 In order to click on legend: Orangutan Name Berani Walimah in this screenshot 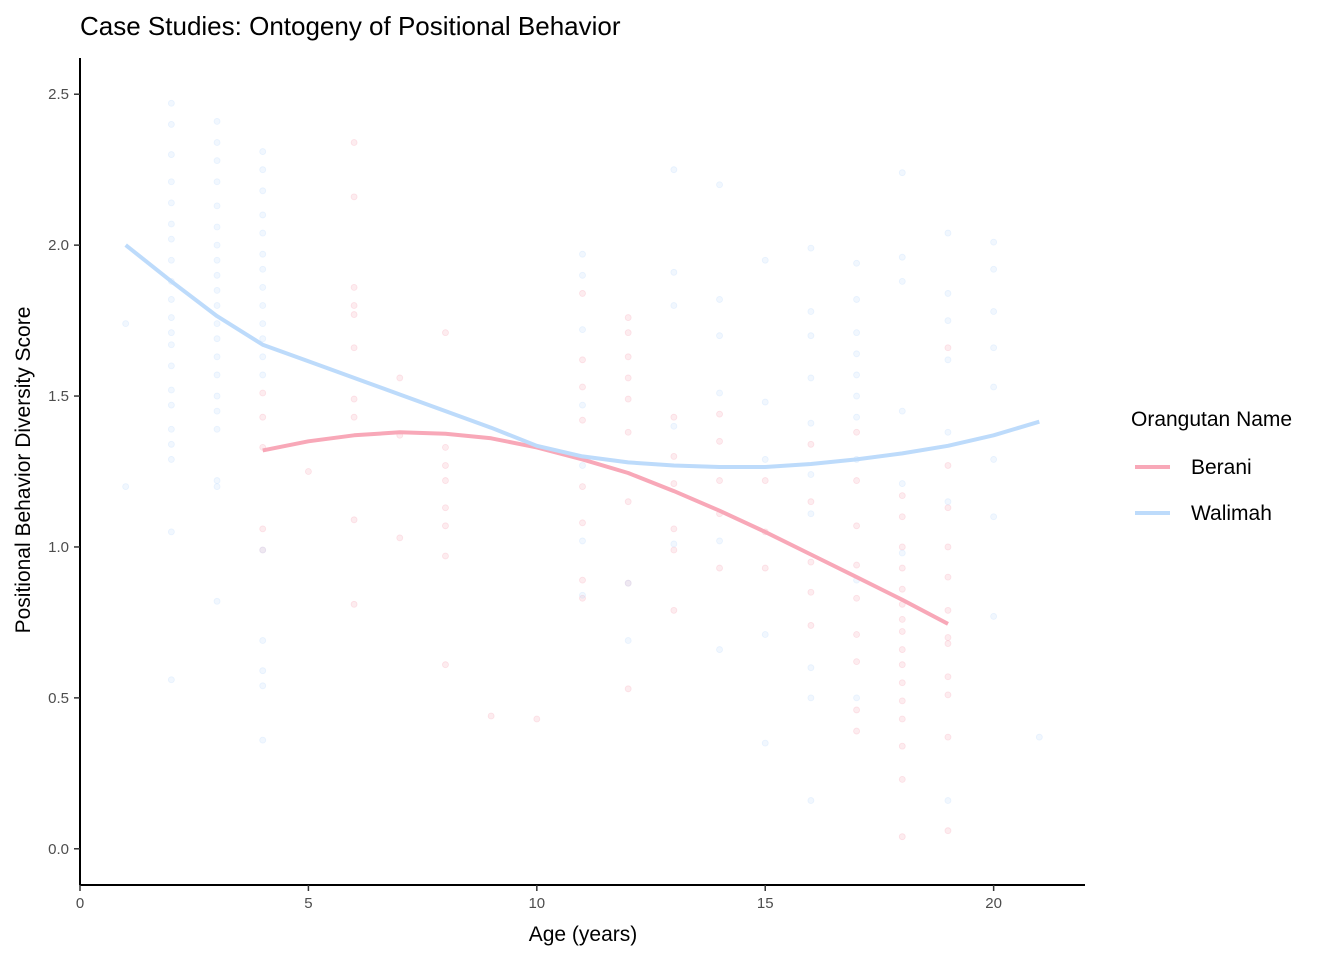, I will do `click(1211, 466)`.